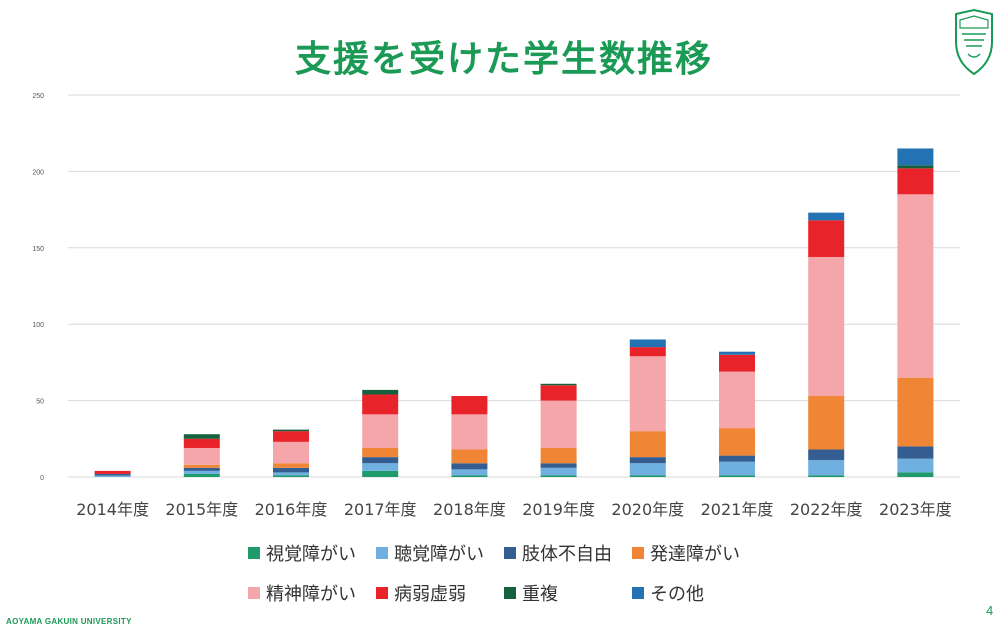 The image size is (1008, 630). I want to click on x-tick-label: 2022年度, so click(826, 509).